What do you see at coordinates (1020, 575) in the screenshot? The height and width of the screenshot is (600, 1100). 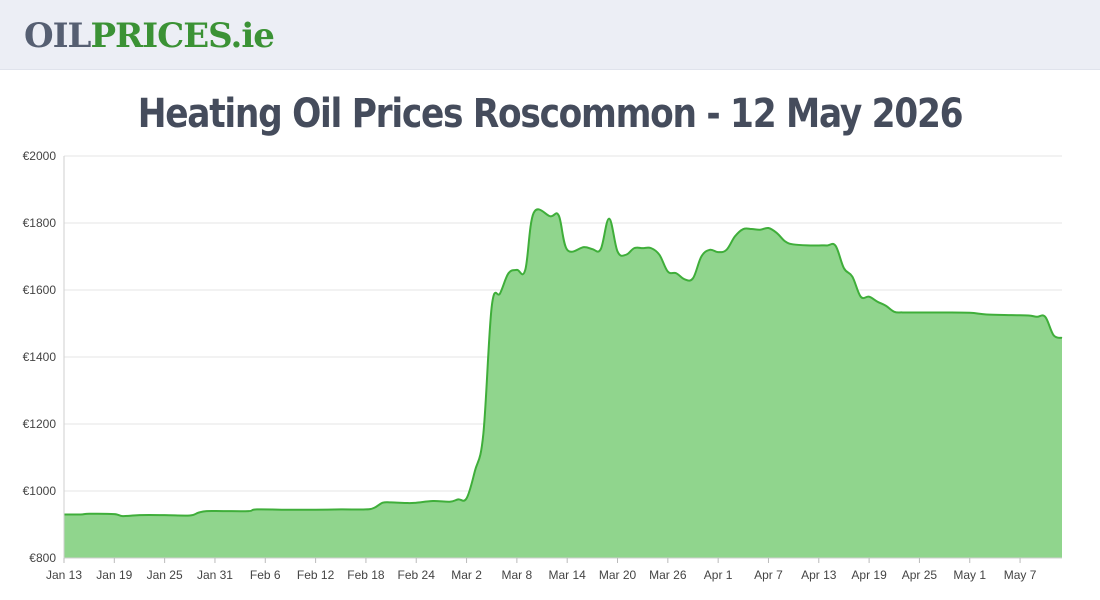 I see `x-tick-label: May 7` at bounding box center [1020, 575].